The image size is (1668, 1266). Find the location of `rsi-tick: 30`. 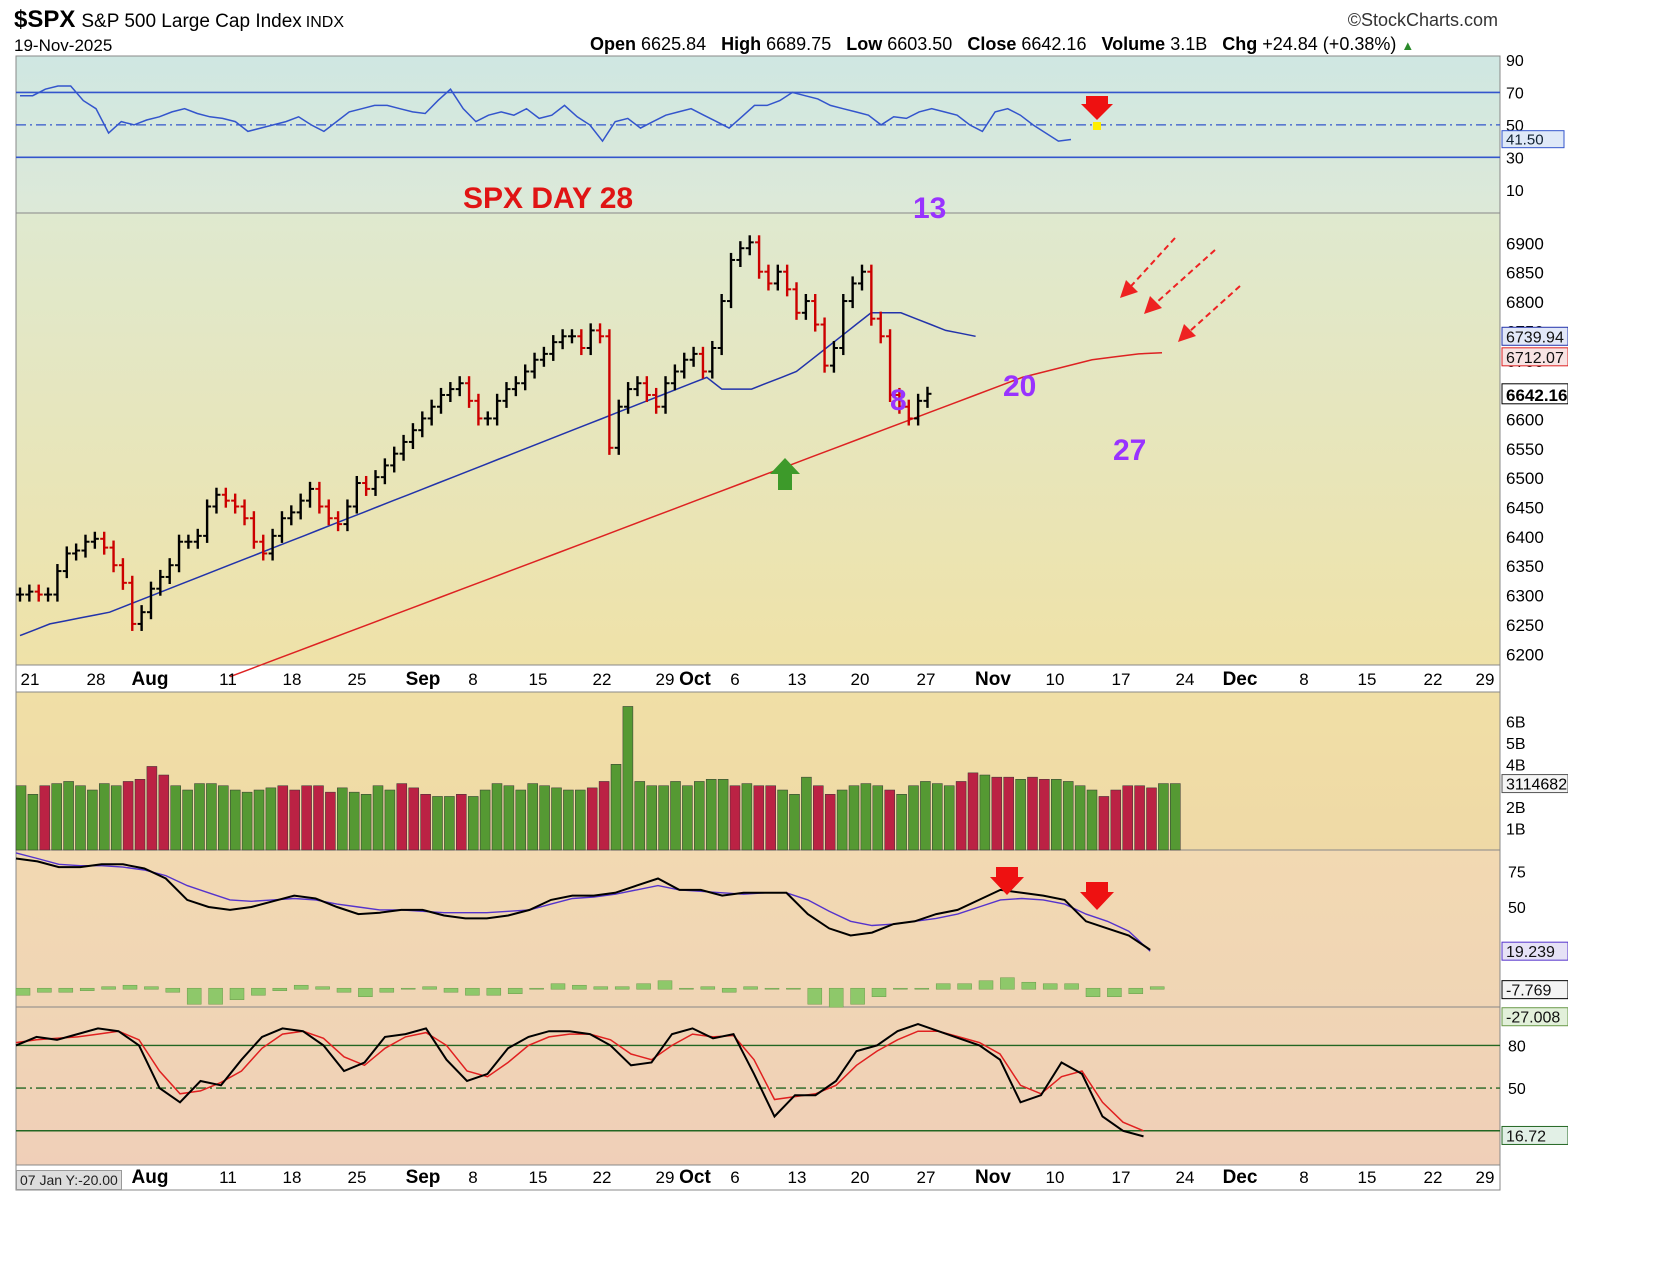

rsi-tick: 30 is located at coordinates (1515, 158).